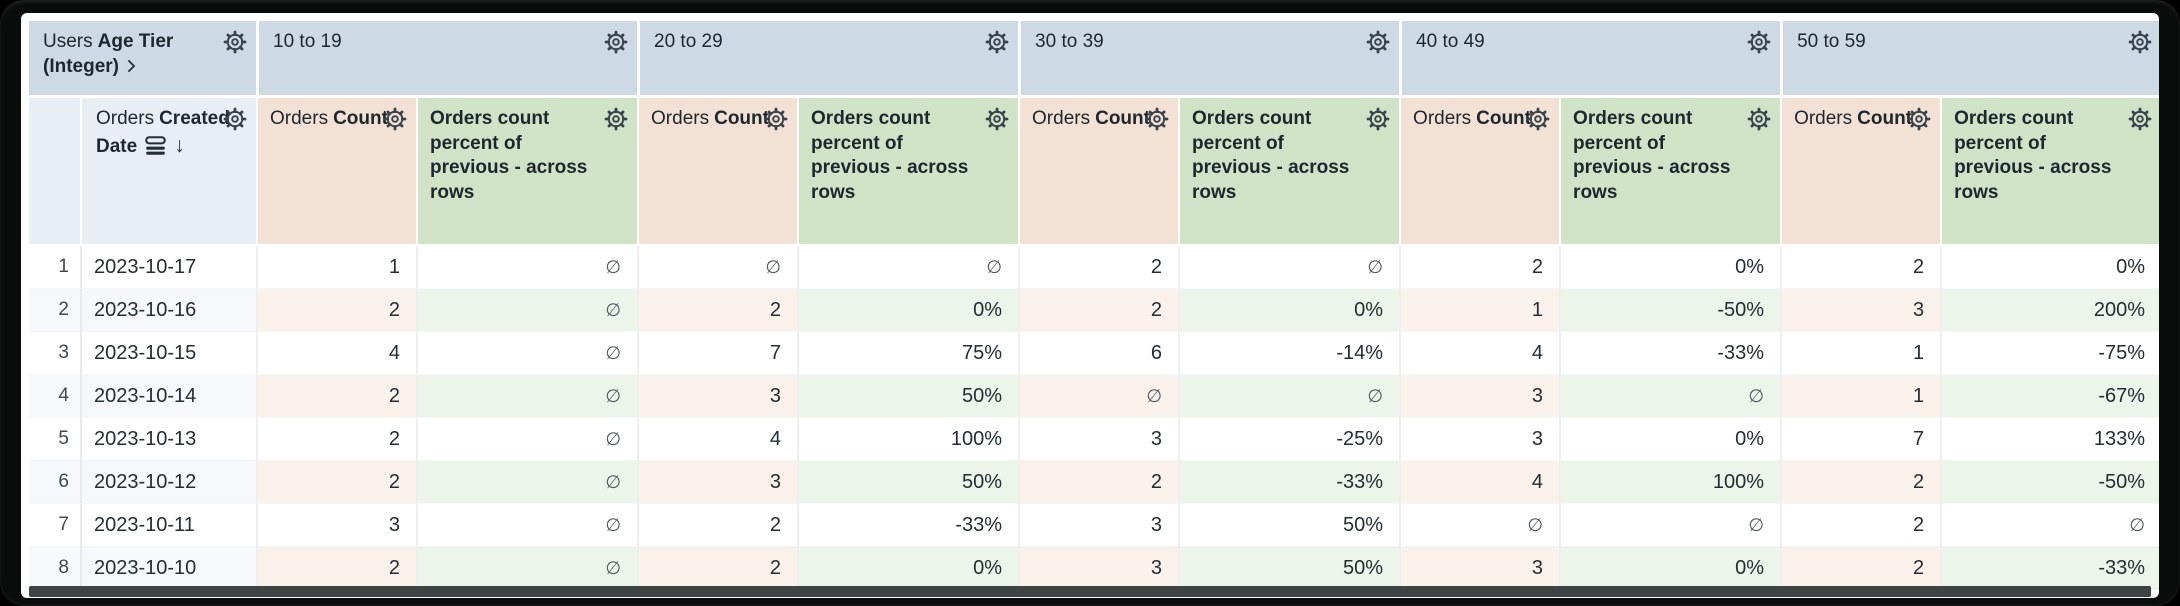 The height and width of the screenshot is (606, 2180). What do you see at coordinates (168, 525) in the screenshot?
I see `date-cell: 2023-10-11` at bounding box center [168, 525].